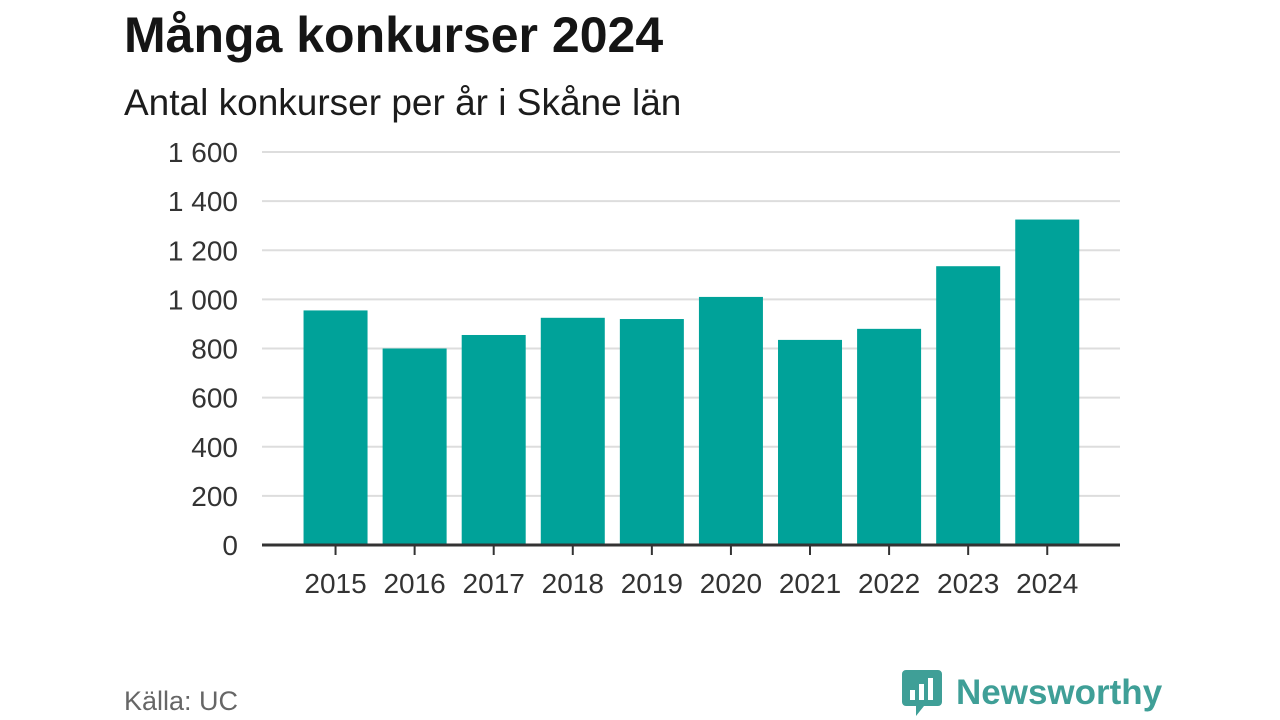  What do you see at coordinates (335, 427) in the screenshot?
I see `bar-2015` at bounding box center [335, 427].